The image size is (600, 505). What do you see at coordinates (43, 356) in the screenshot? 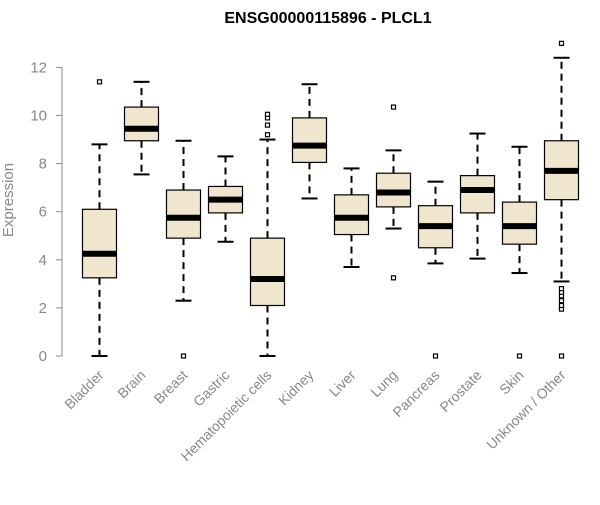
I see `y-tick-label: 0` at bounding box center [43, 356].